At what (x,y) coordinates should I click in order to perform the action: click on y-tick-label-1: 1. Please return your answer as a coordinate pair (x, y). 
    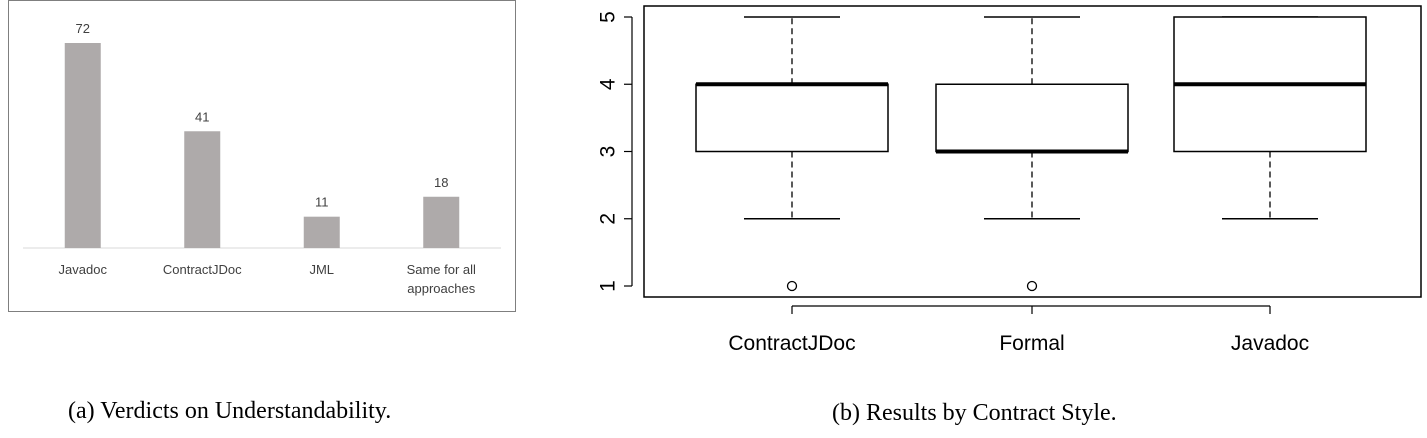
    Looking at the image, I should click on (608, 286).